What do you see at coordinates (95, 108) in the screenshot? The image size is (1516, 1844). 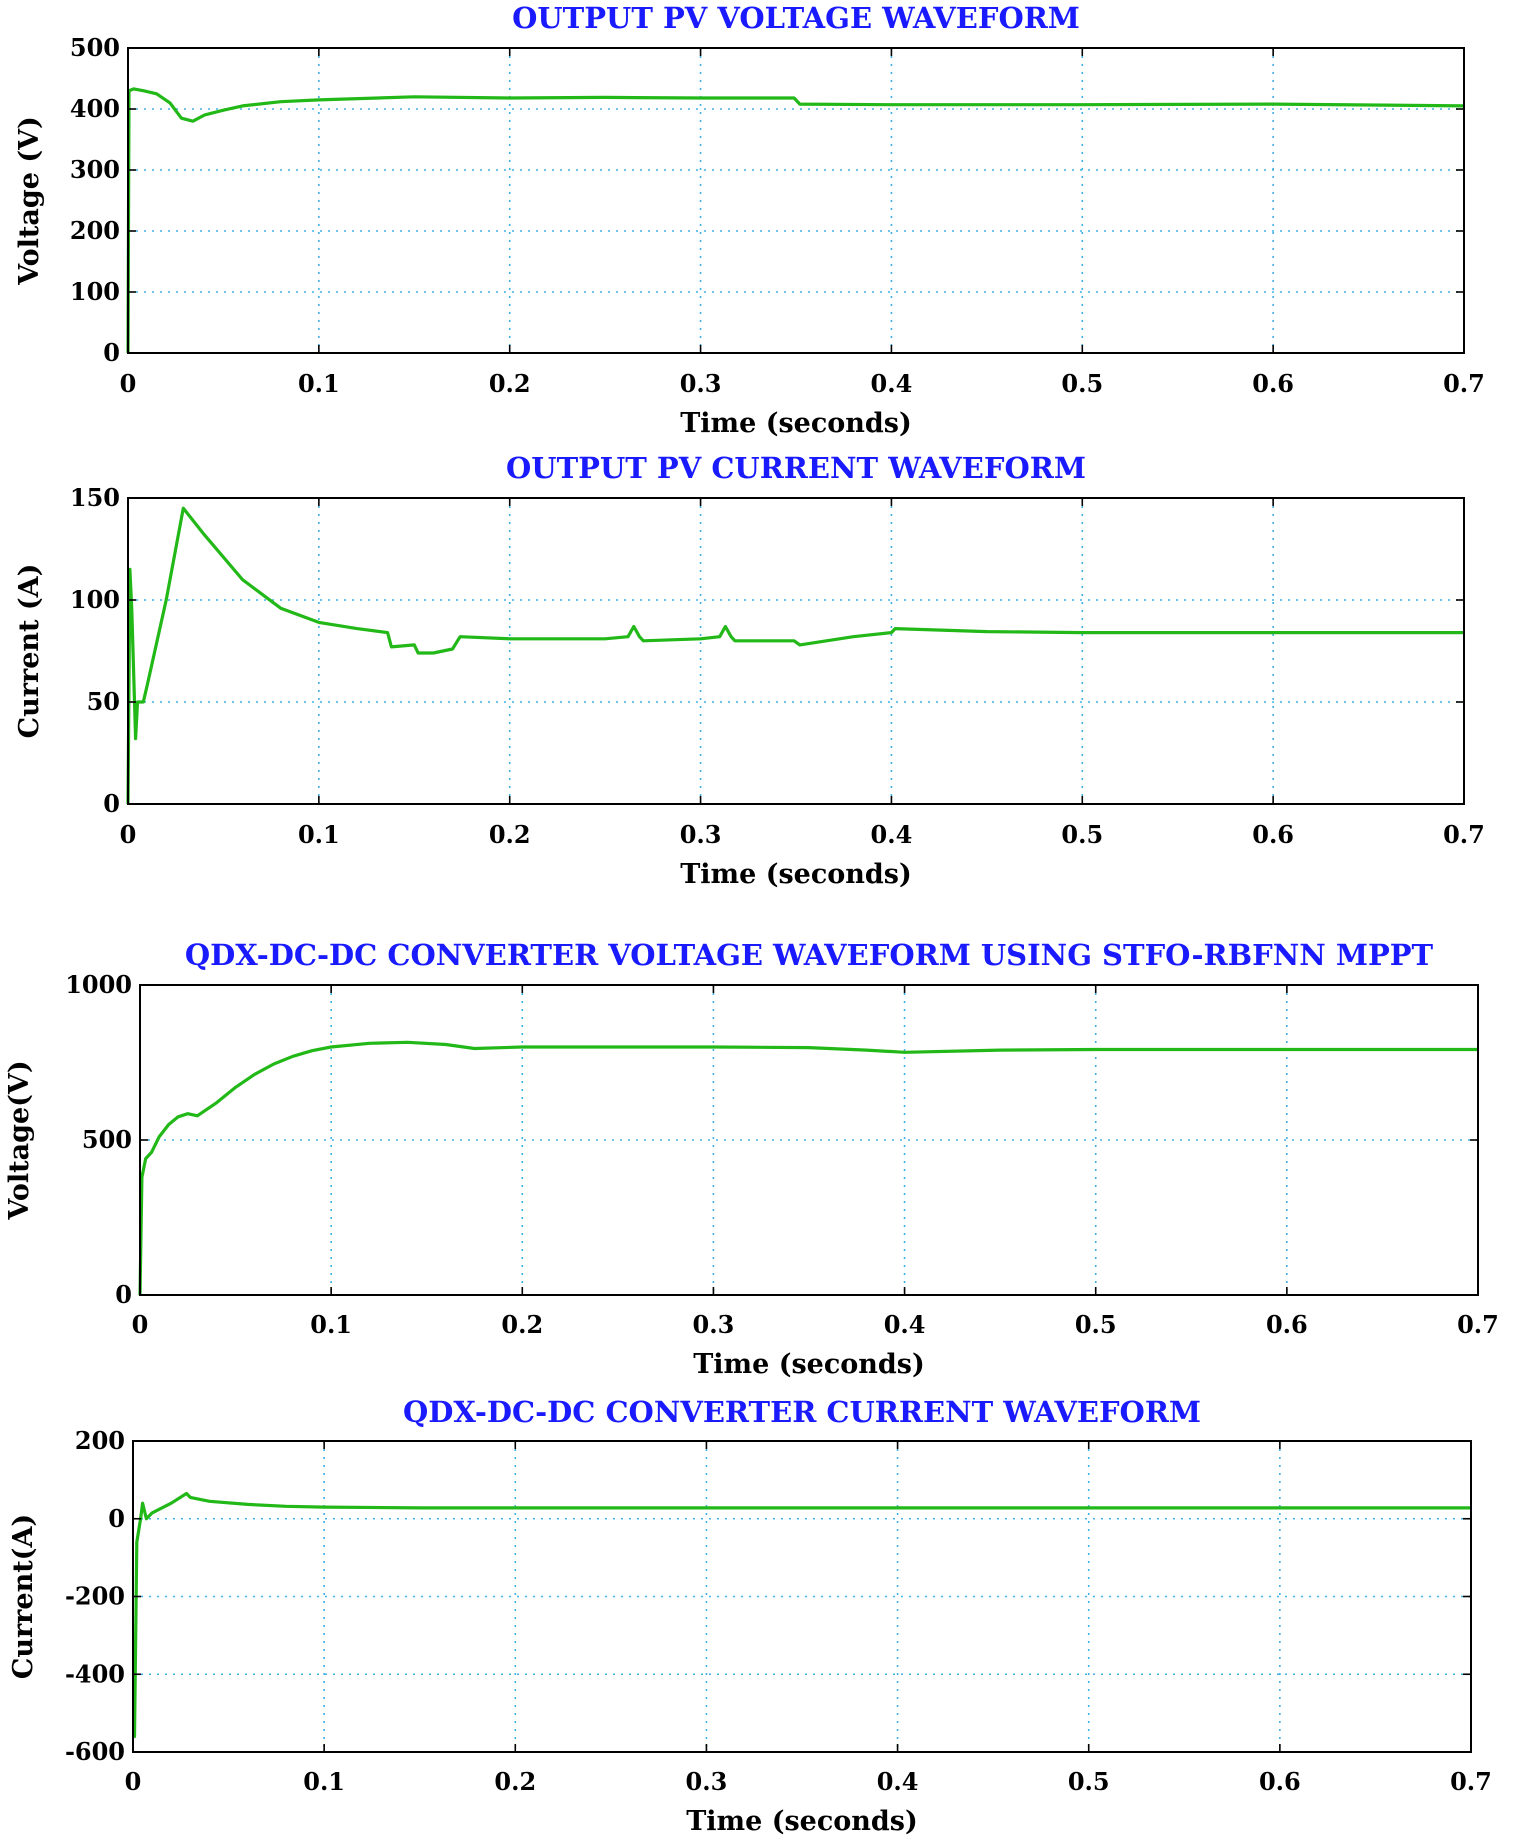 I see `y-tick-label: 400` at bounding box center [95, 108].